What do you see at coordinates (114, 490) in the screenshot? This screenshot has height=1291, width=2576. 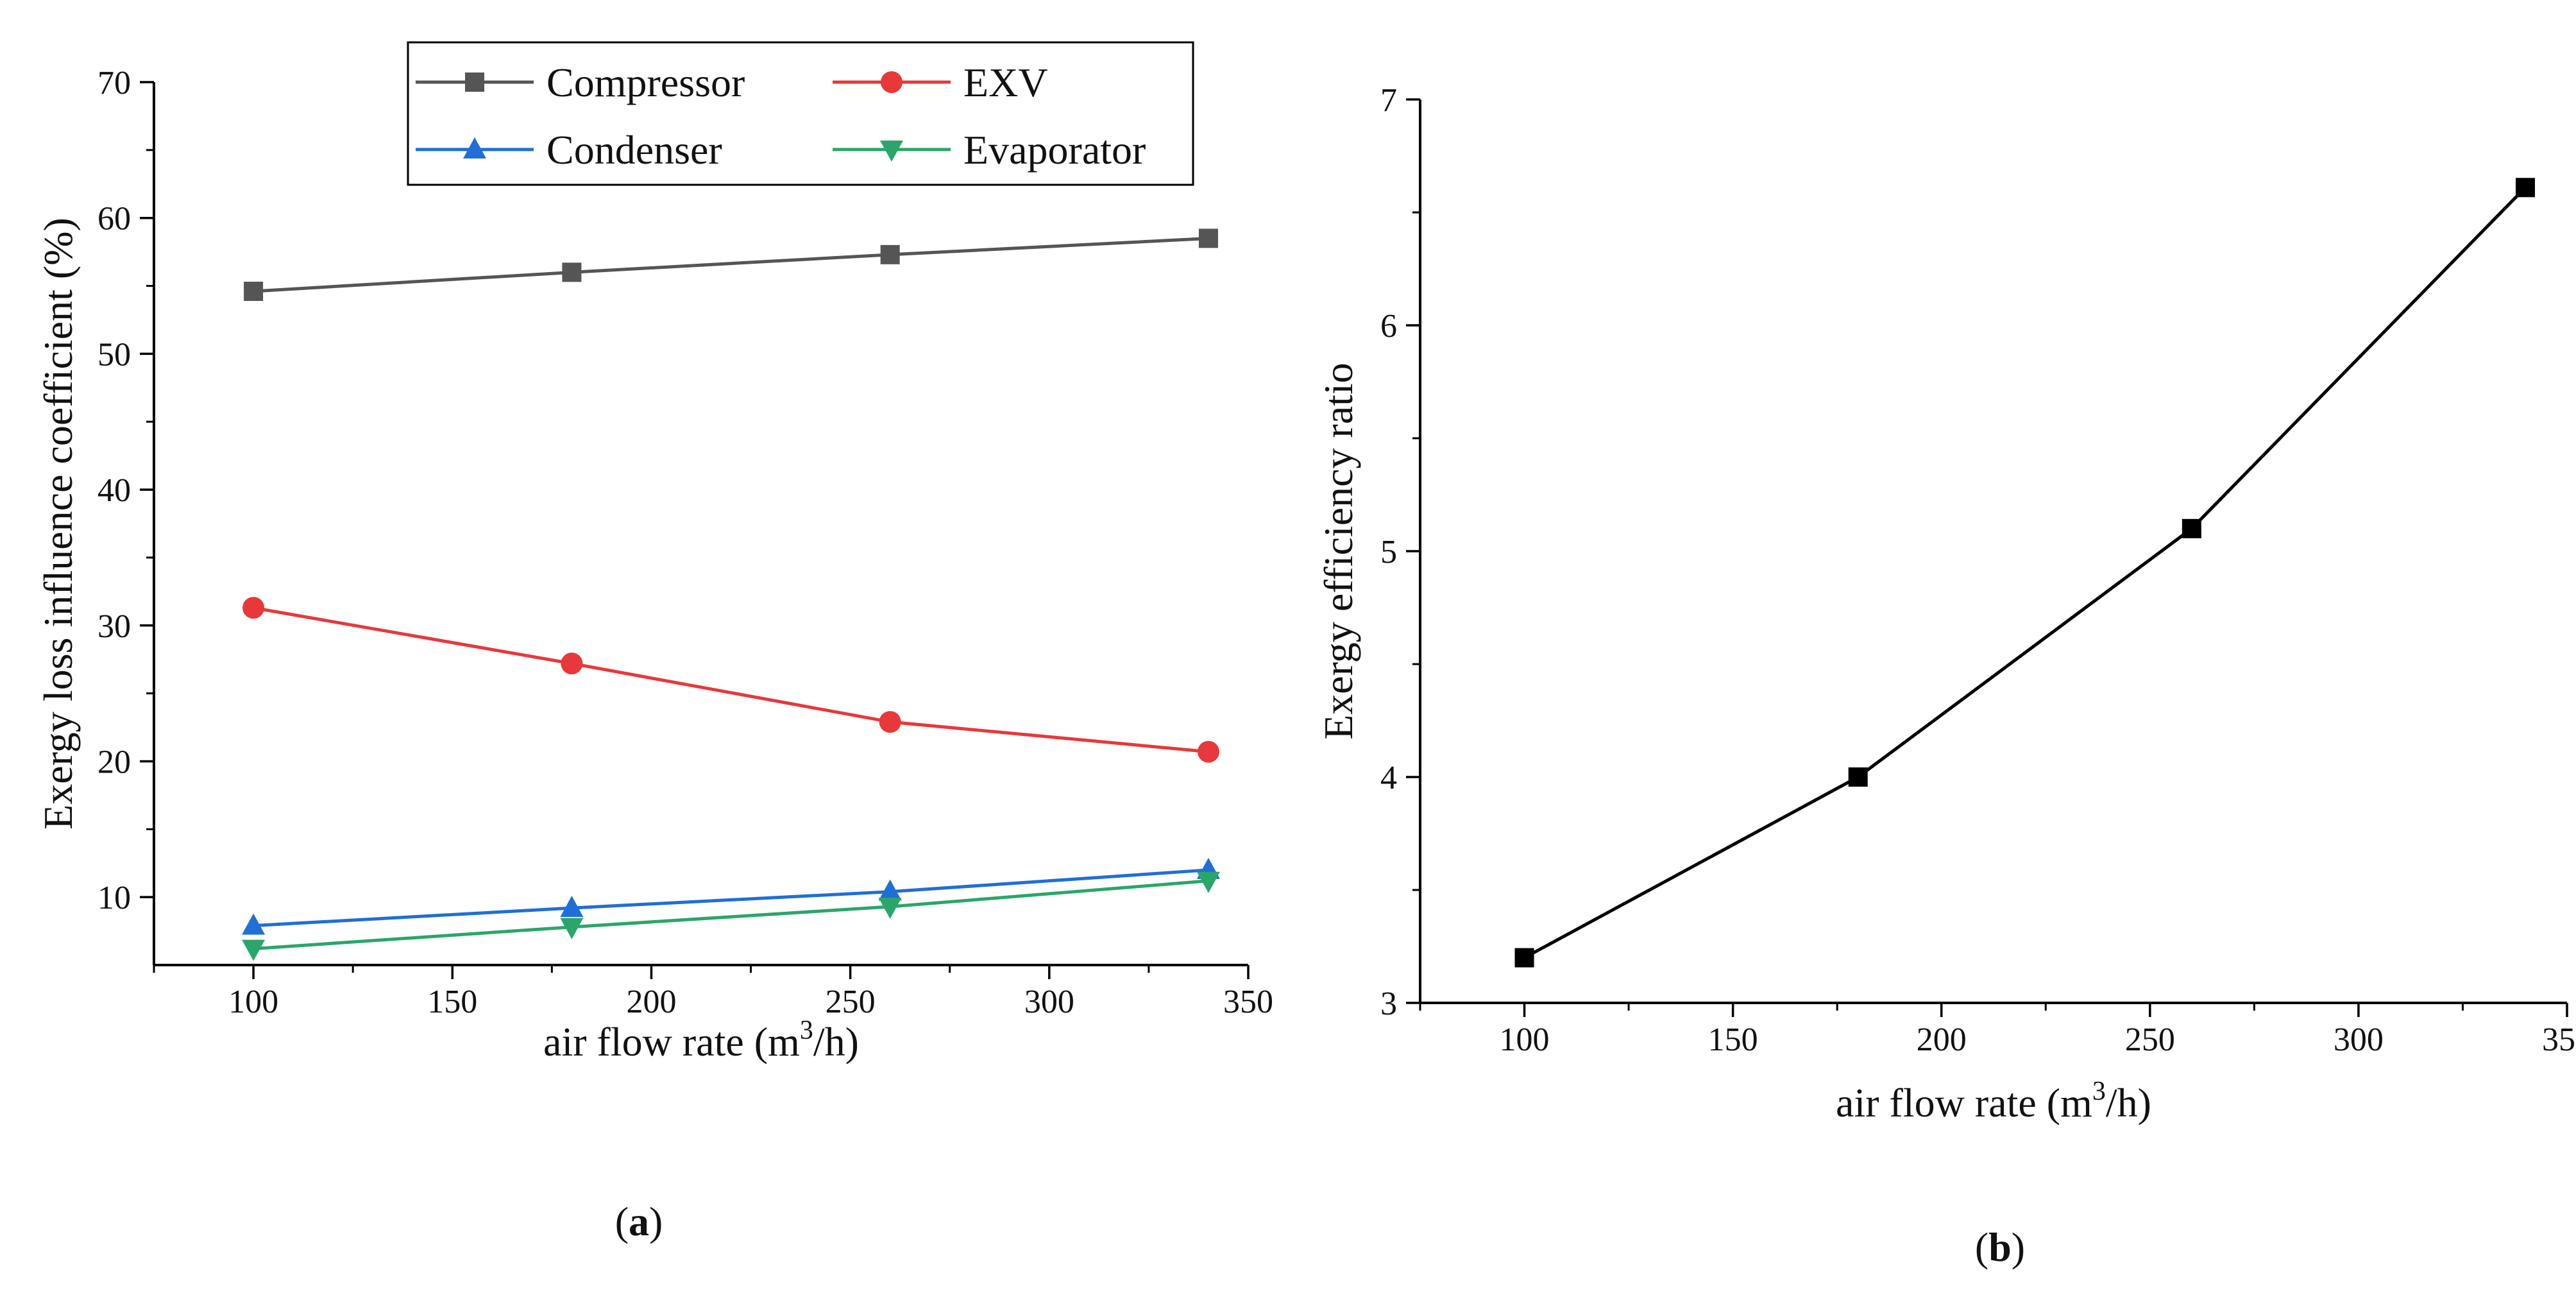 I see `panel-a-y-tick-label: 40` at bounding box center [114, 490].